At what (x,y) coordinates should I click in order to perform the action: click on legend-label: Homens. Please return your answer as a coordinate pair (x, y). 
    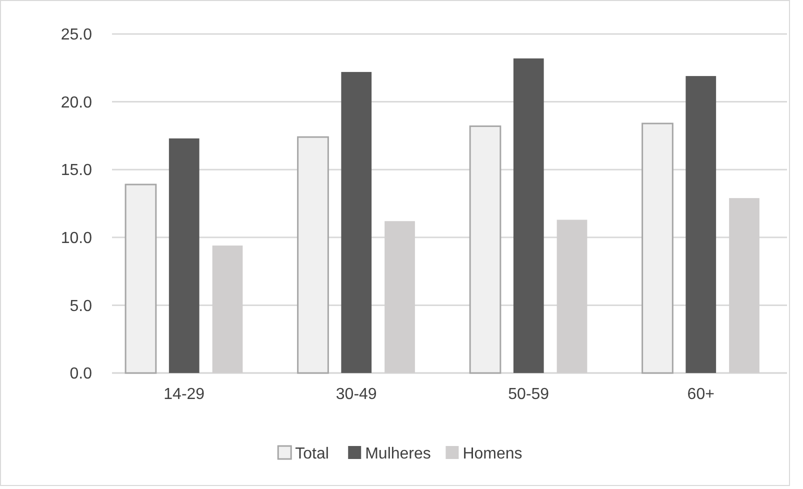
    Looking at the image, I should click on (492, 454).